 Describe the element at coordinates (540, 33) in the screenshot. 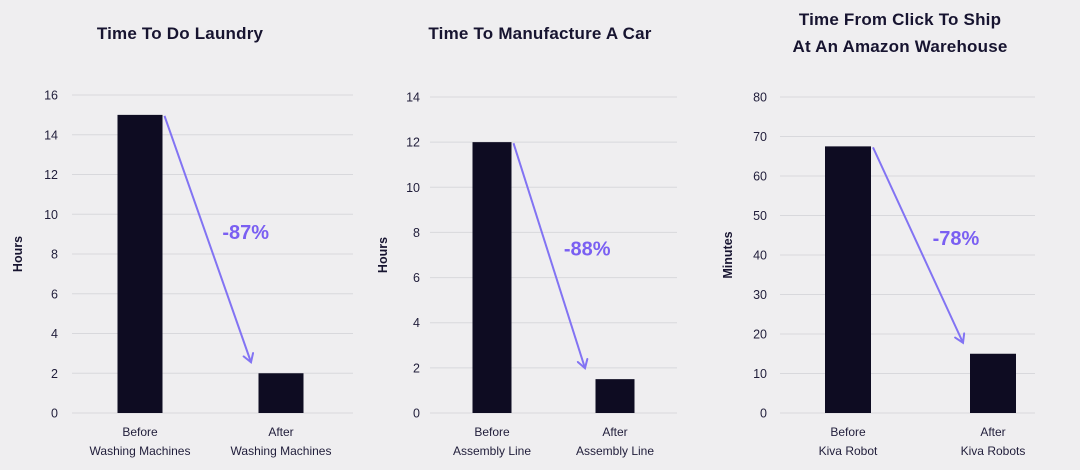

I see `chart-title: Time To Manufacture A Car` at that location.